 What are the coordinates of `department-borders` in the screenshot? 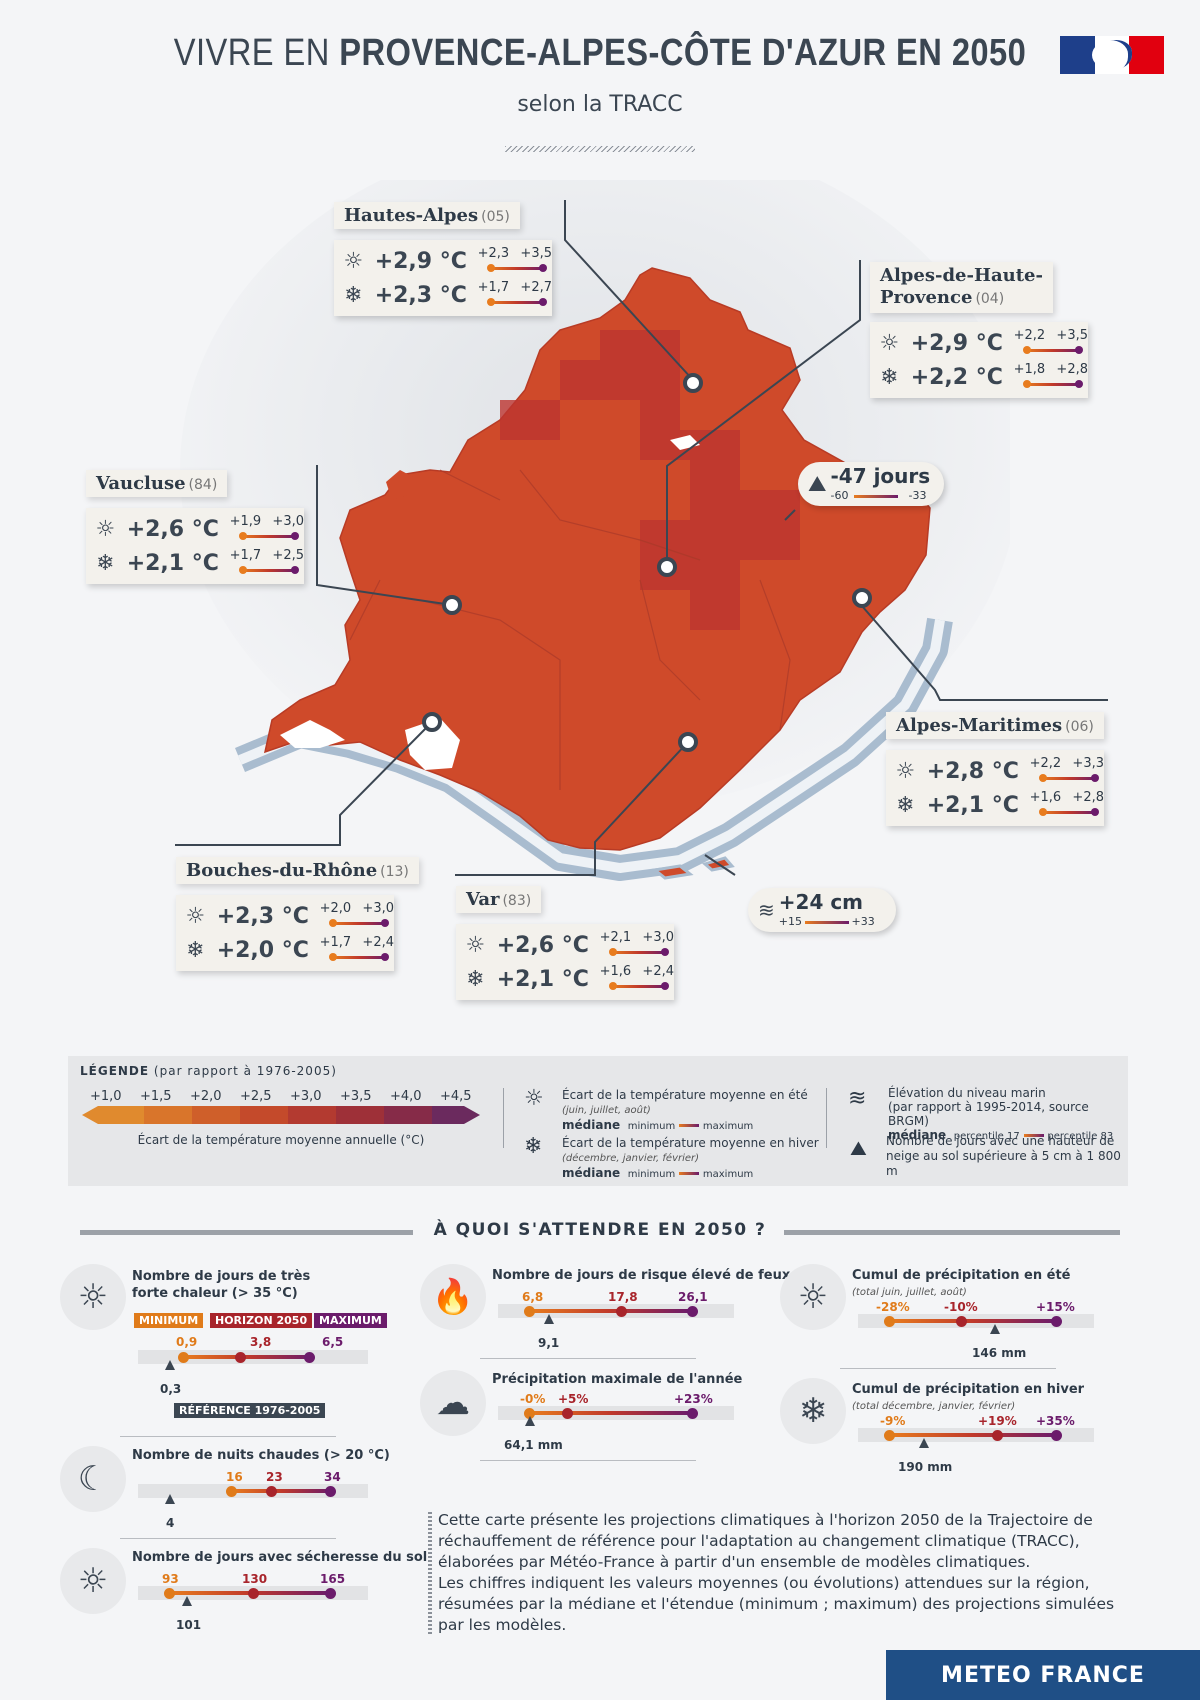 It's located at (570, 629).